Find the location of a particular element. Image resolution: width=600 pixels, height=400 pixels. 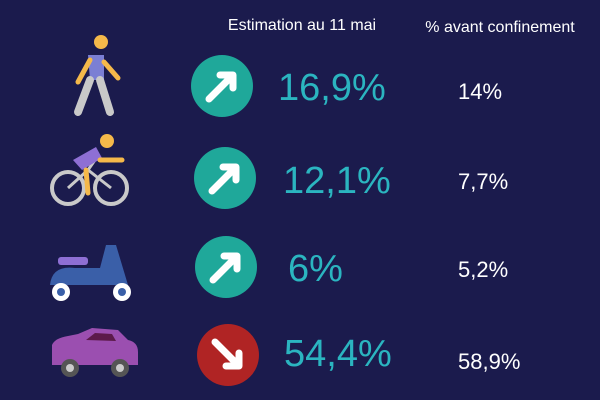

icon-bike is located at coordinates (89, 170).